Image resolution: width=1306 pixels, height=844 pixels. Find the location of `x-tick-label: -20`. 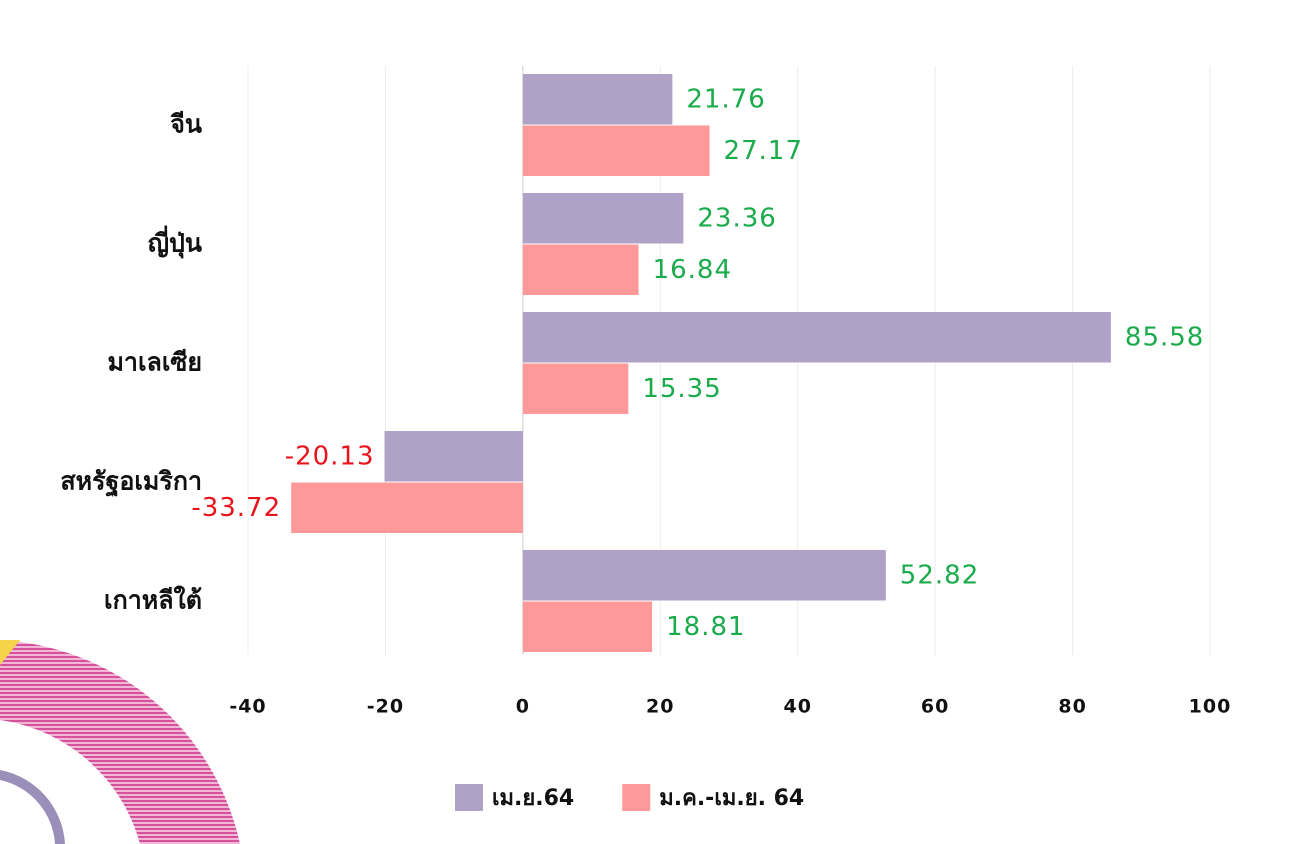

x-tick-label: -20 is located at coordinates (385, 707).